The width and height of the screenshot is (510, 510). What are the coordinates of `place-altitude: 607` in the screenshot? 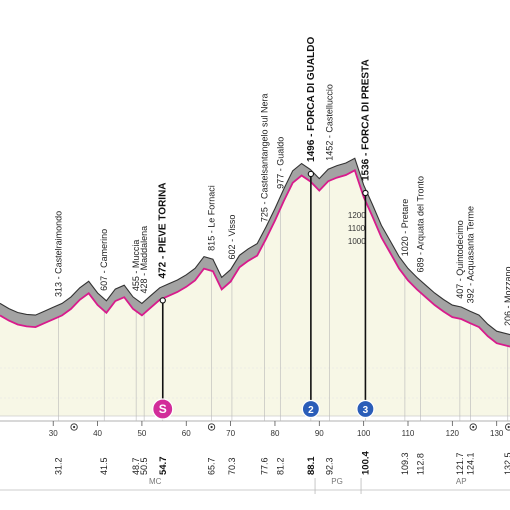 It's located at (104, 283).